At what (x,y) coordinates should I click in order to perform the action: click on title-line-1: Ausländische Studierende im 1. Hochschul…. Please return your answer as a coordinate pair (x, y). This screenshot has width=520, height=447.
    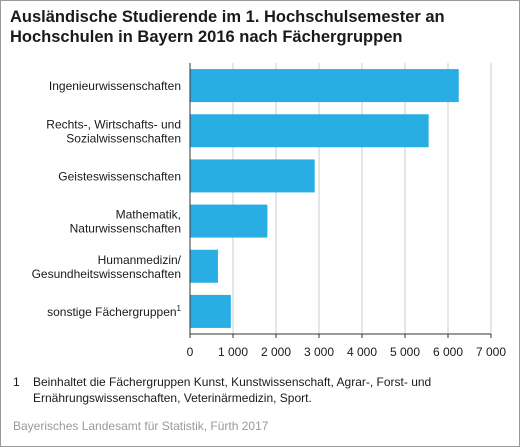
    Looking at the image, I should click on (227, 17).